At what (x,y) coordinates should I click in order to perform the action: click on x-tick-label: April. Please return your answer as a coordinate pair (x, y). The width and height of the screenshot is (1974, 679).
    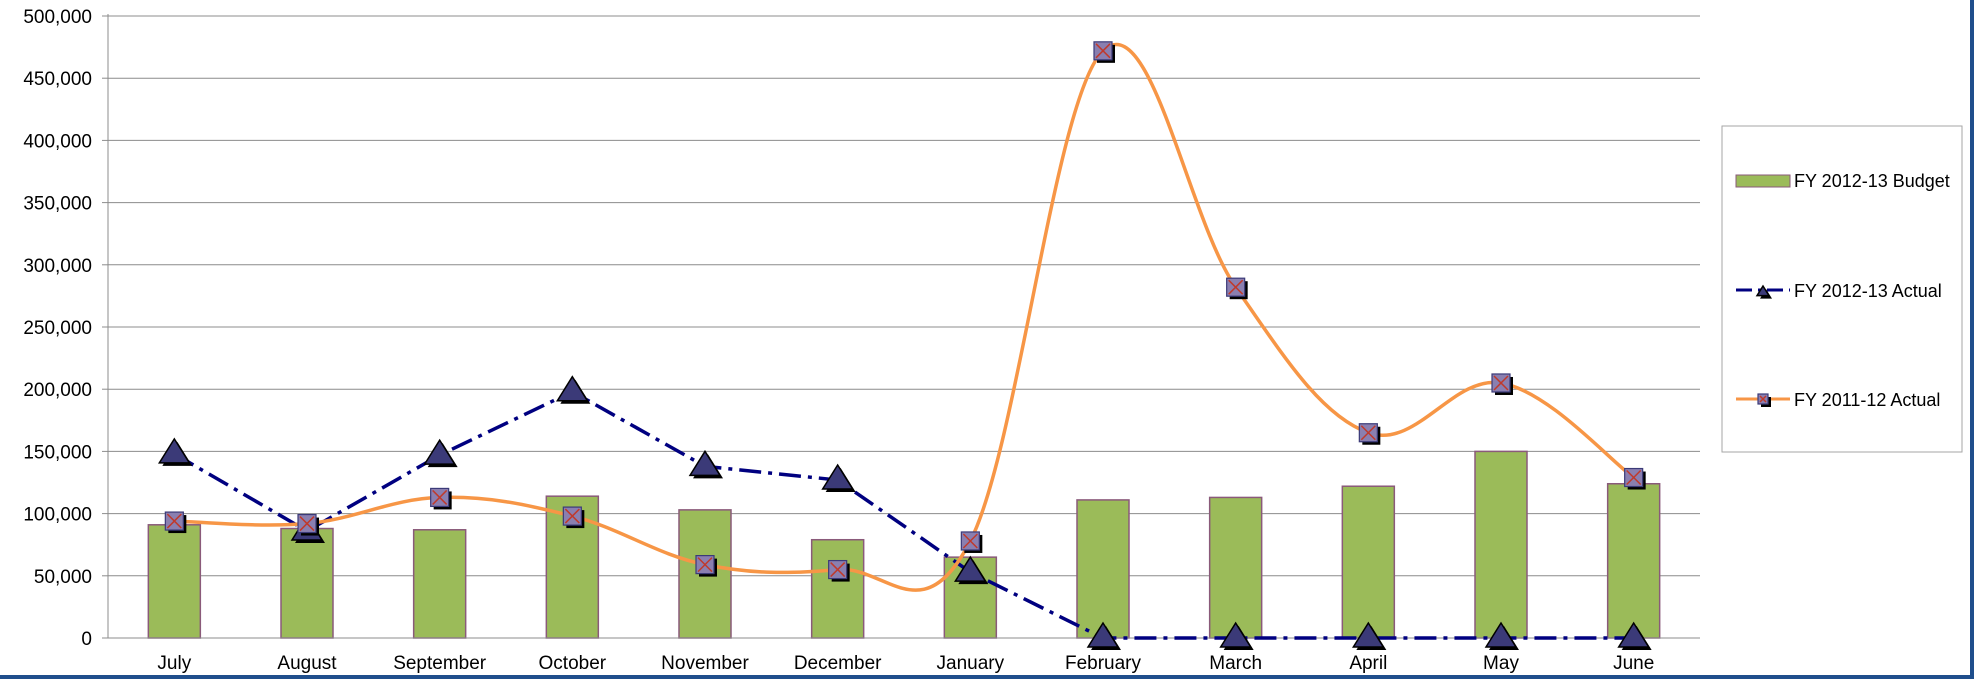
    Looking at the image, I should click on (1368, 663).